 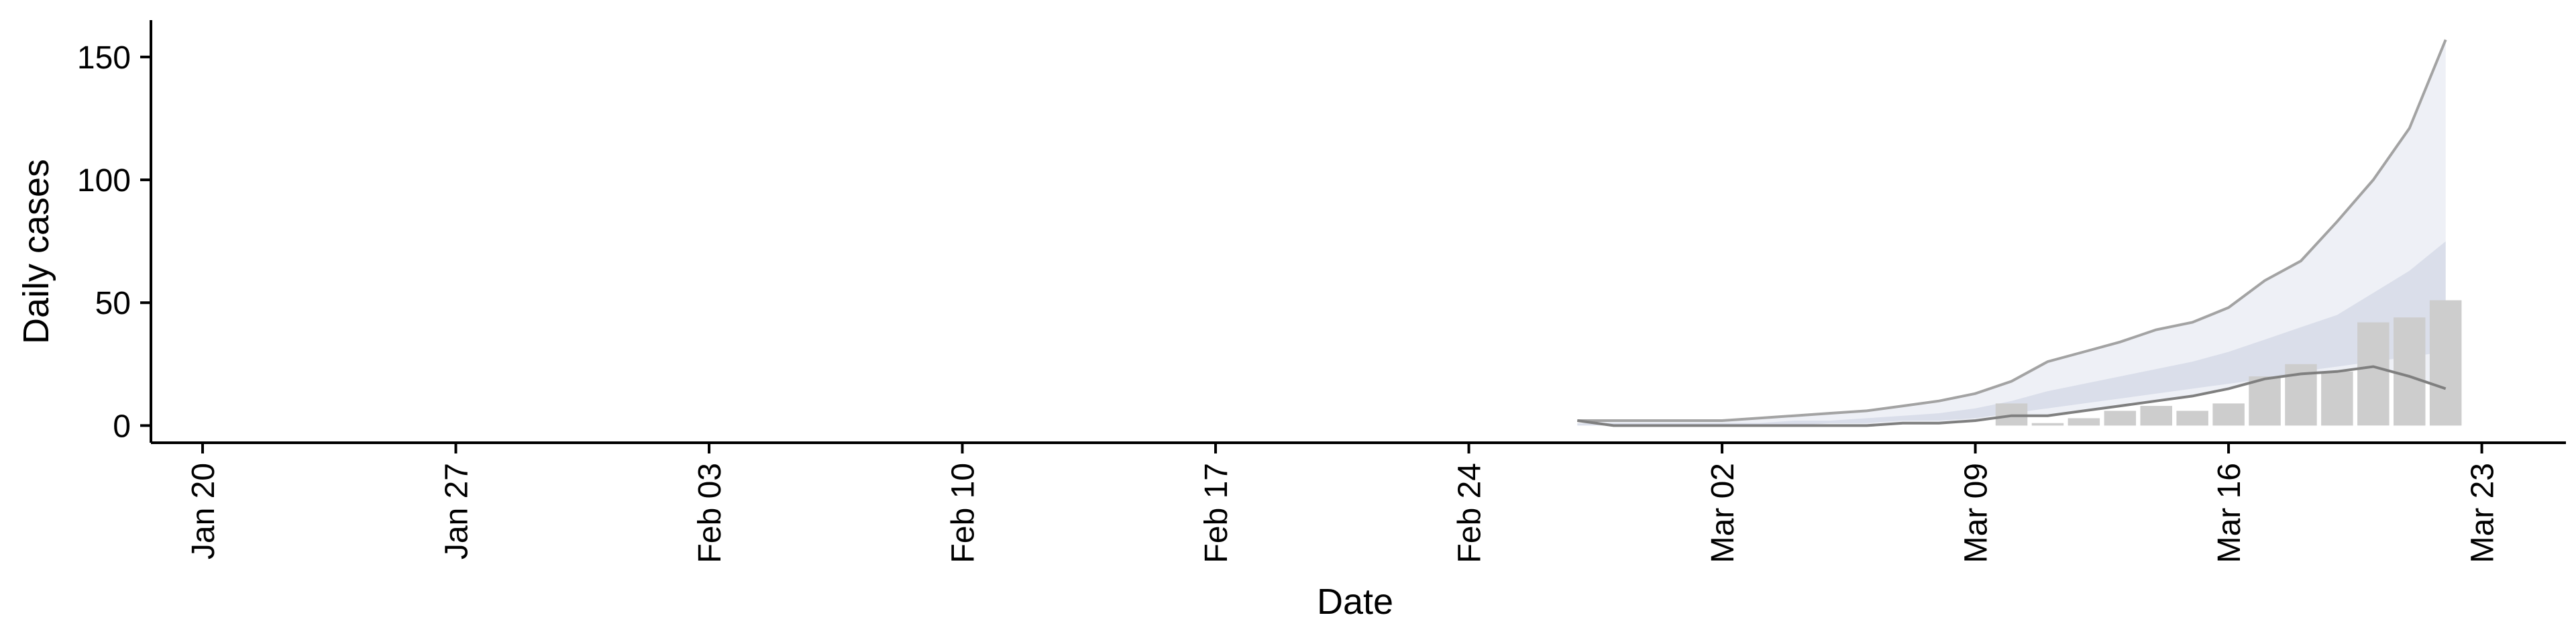 I want to click on y-tick-label: 0, so click(x=122, y=426).